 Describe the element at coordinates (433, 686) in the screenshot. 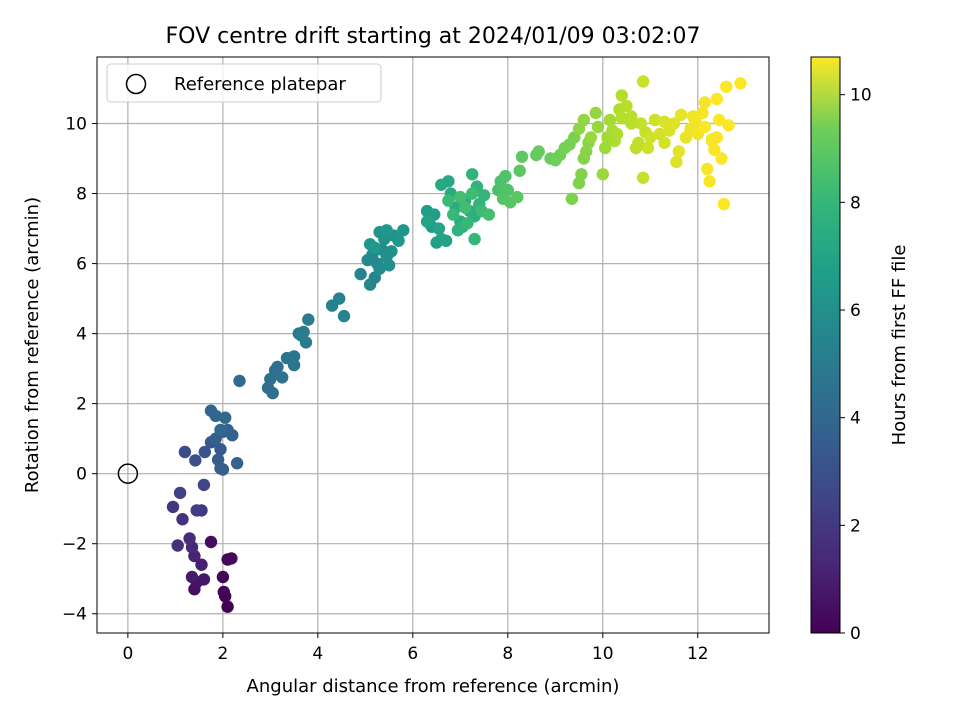

I see `x-axis-label: Angular distance from reference (arcmin)` at that location.